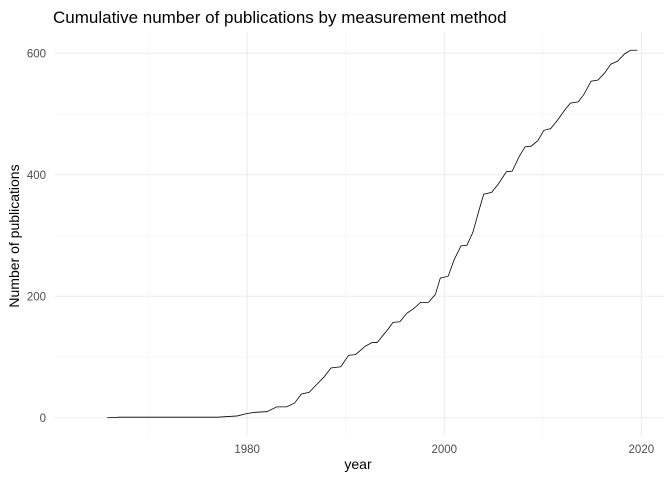 The width and height of the screenshot is (672, 480). What do you see at coordinates (642, 450) in the screenshot?
I see `x-tick-label: 2020` at bounding box center [642, 450].